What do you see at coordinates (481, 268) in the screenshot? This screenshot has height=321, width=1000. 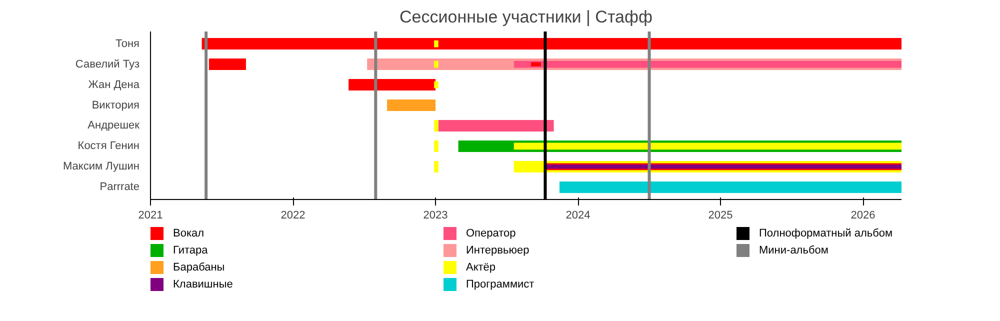 I see `legend-label: Актёр` at bounding box center [481, 268].